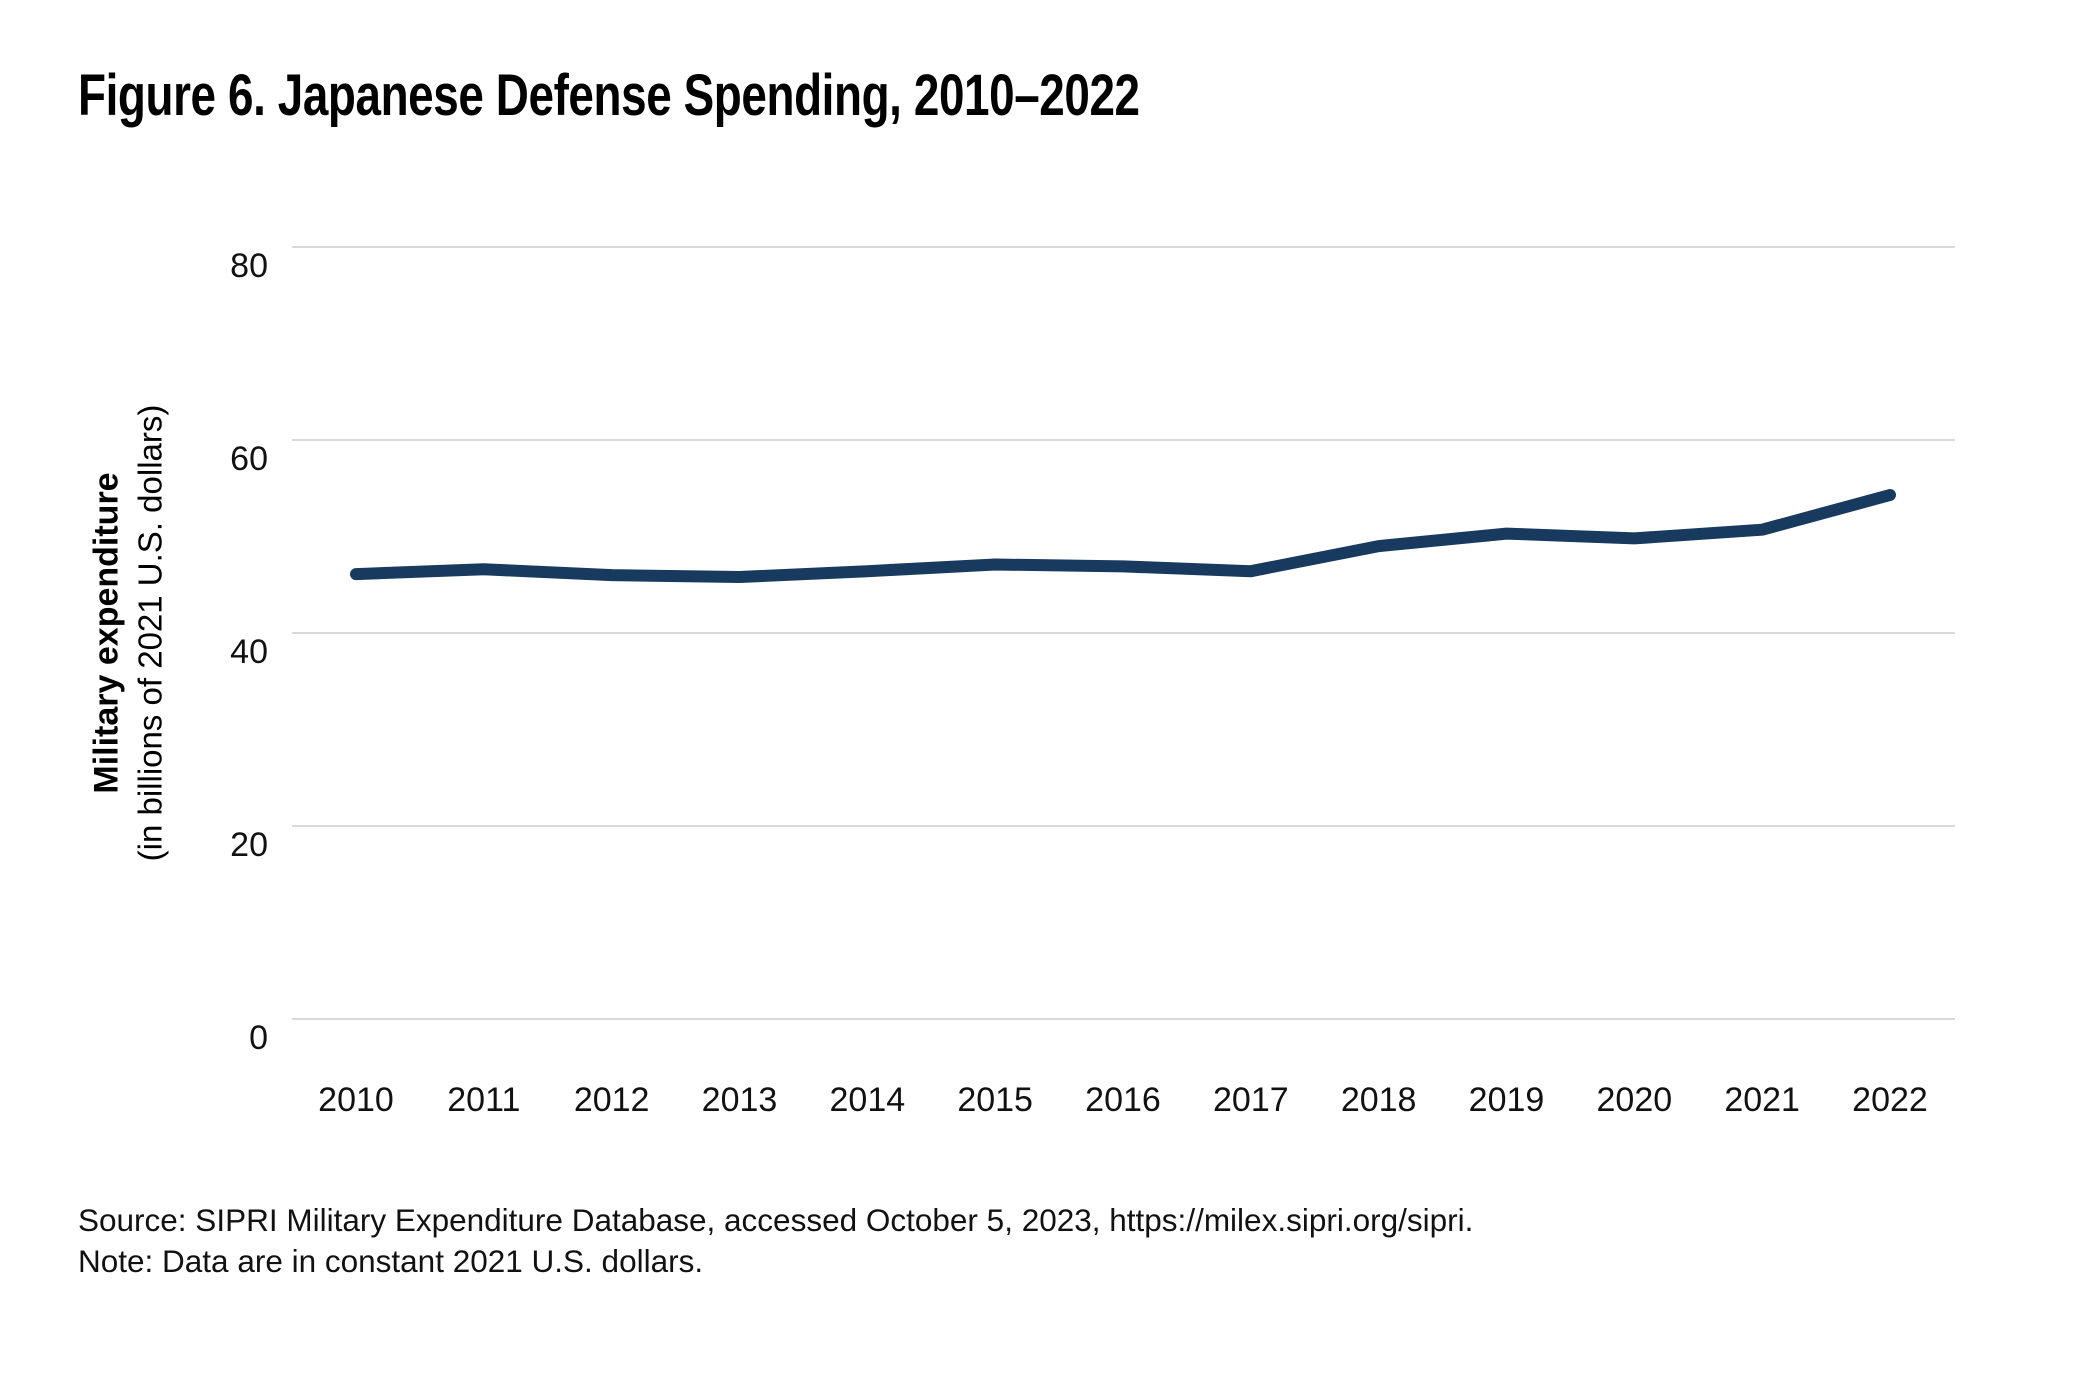  What do you see at coordinates (356, 1100) in the screenshot?
I see `x-tick-label-2010: 2010` at bounding box center [356, 1100].